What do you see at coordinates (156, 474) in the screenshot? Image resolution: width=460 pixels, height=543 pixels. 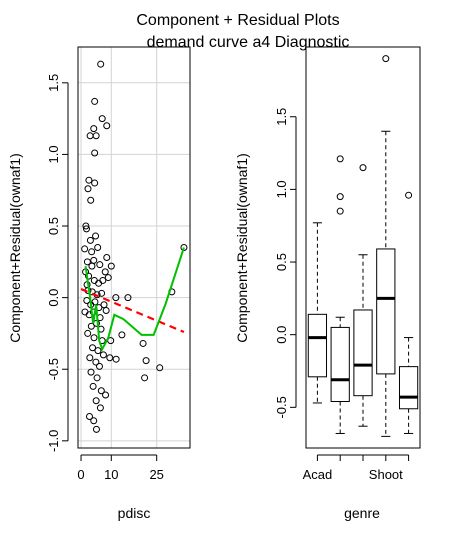 I see `x-tick-label: 25` at bounding box center [156, 474].